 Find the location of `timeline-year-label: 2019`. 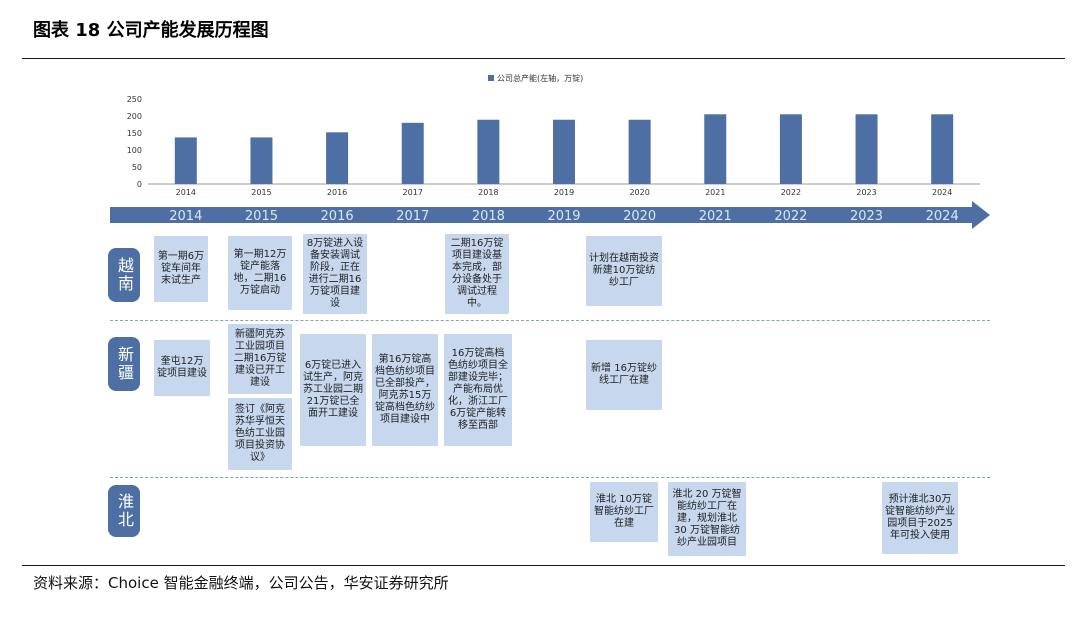

timeline-year-label: 2019 is located at coordinates (563, 216).